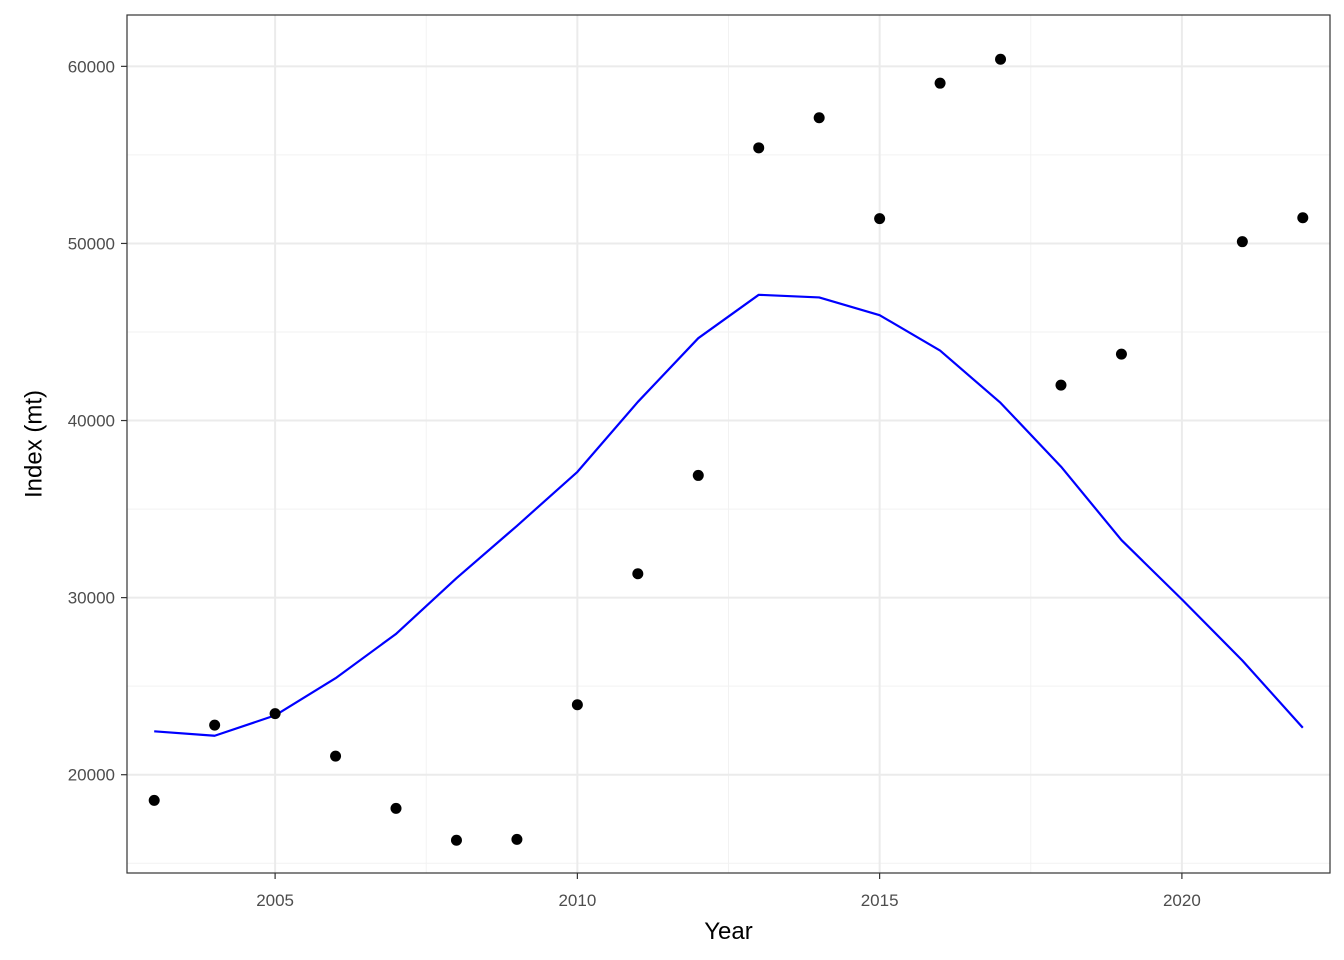  What do you see at coordinates (728, 891) in the screenshot?
I see `x-axis: 2005 2010 2015 2020` at bounding box center [728, 891].